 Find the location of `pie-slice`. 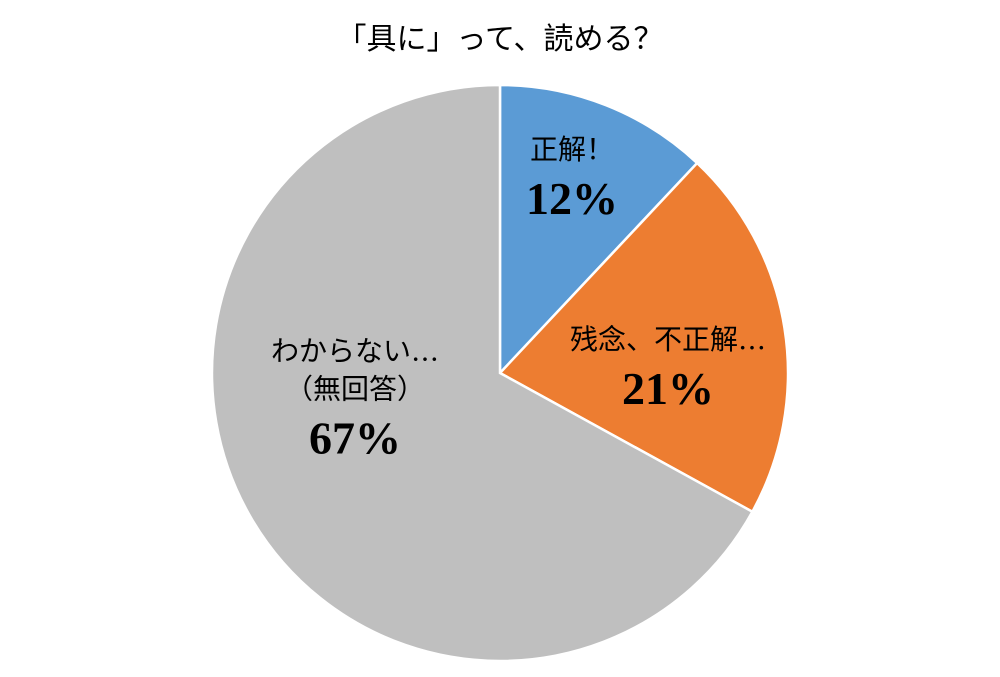

pie-slice is located at coordinates (598, 230).